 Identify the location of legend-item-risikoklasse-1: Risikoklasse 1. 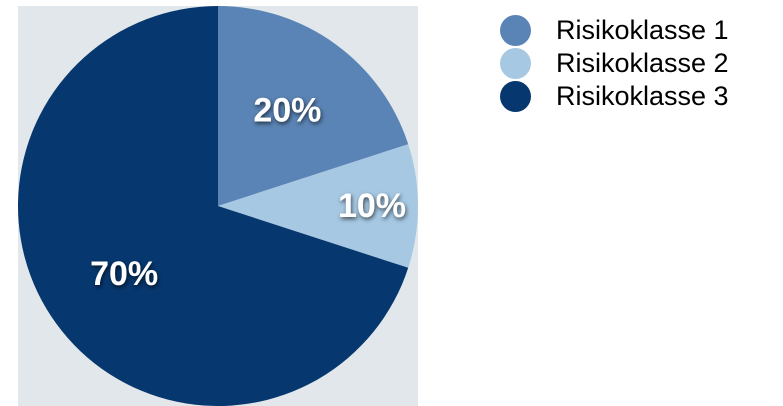
(614, 30).